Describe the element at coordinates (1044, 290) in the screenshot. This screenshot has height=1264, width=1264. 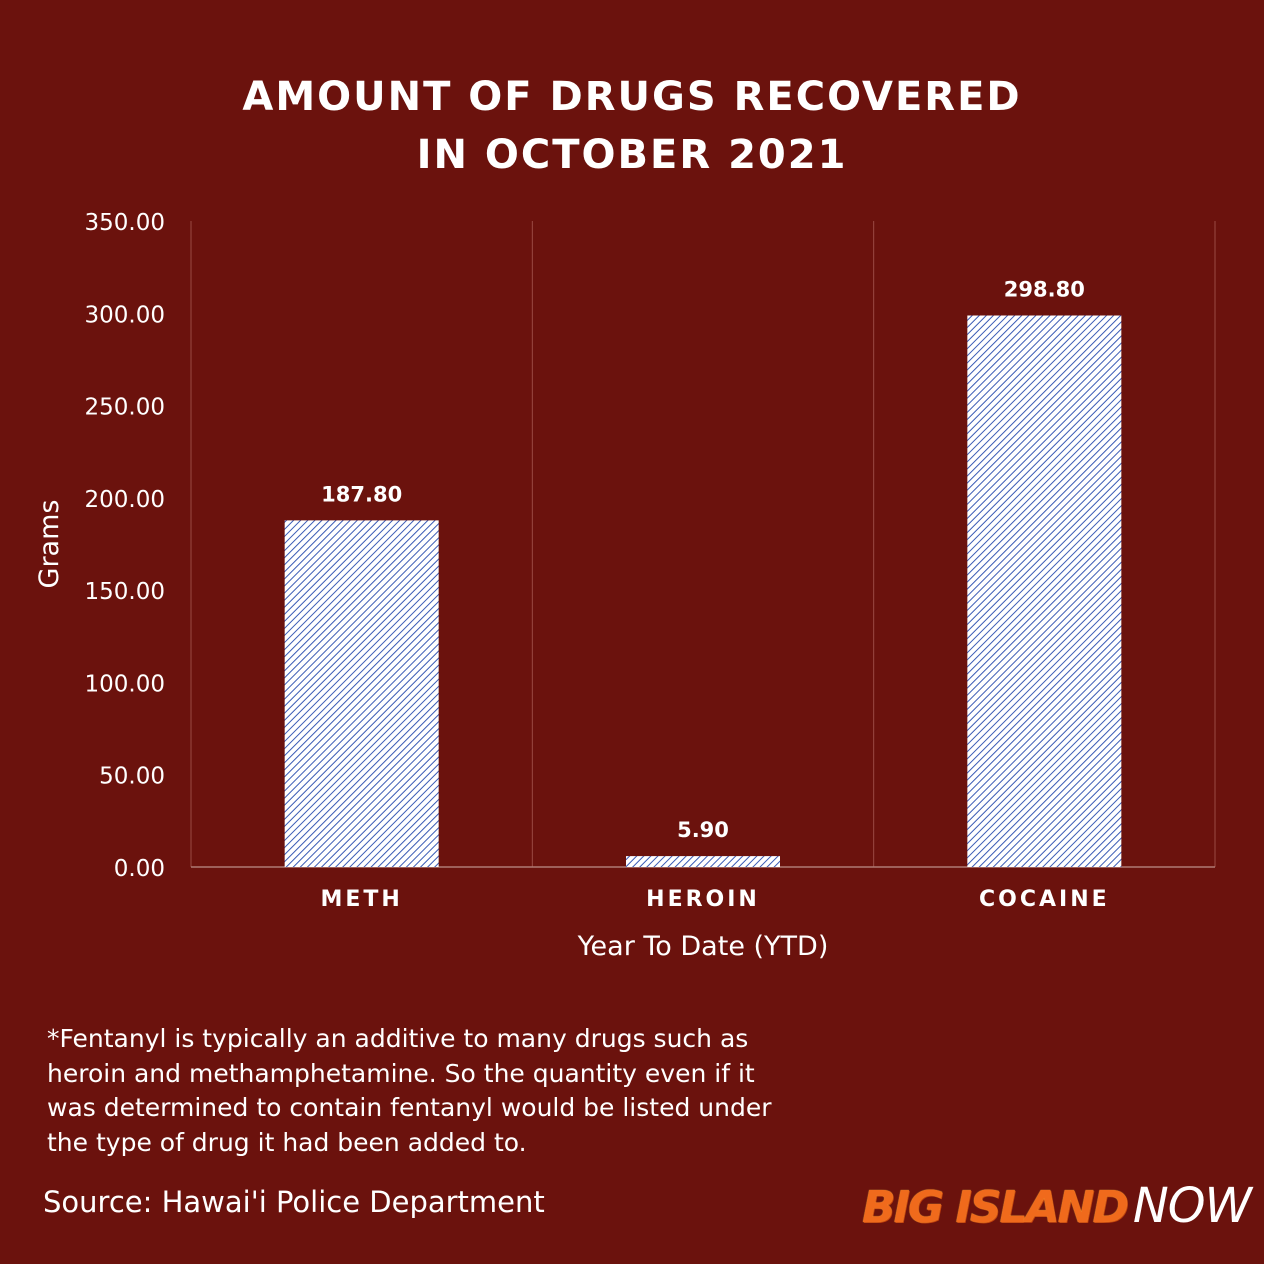
I see `data-label: 298.80` at that location.